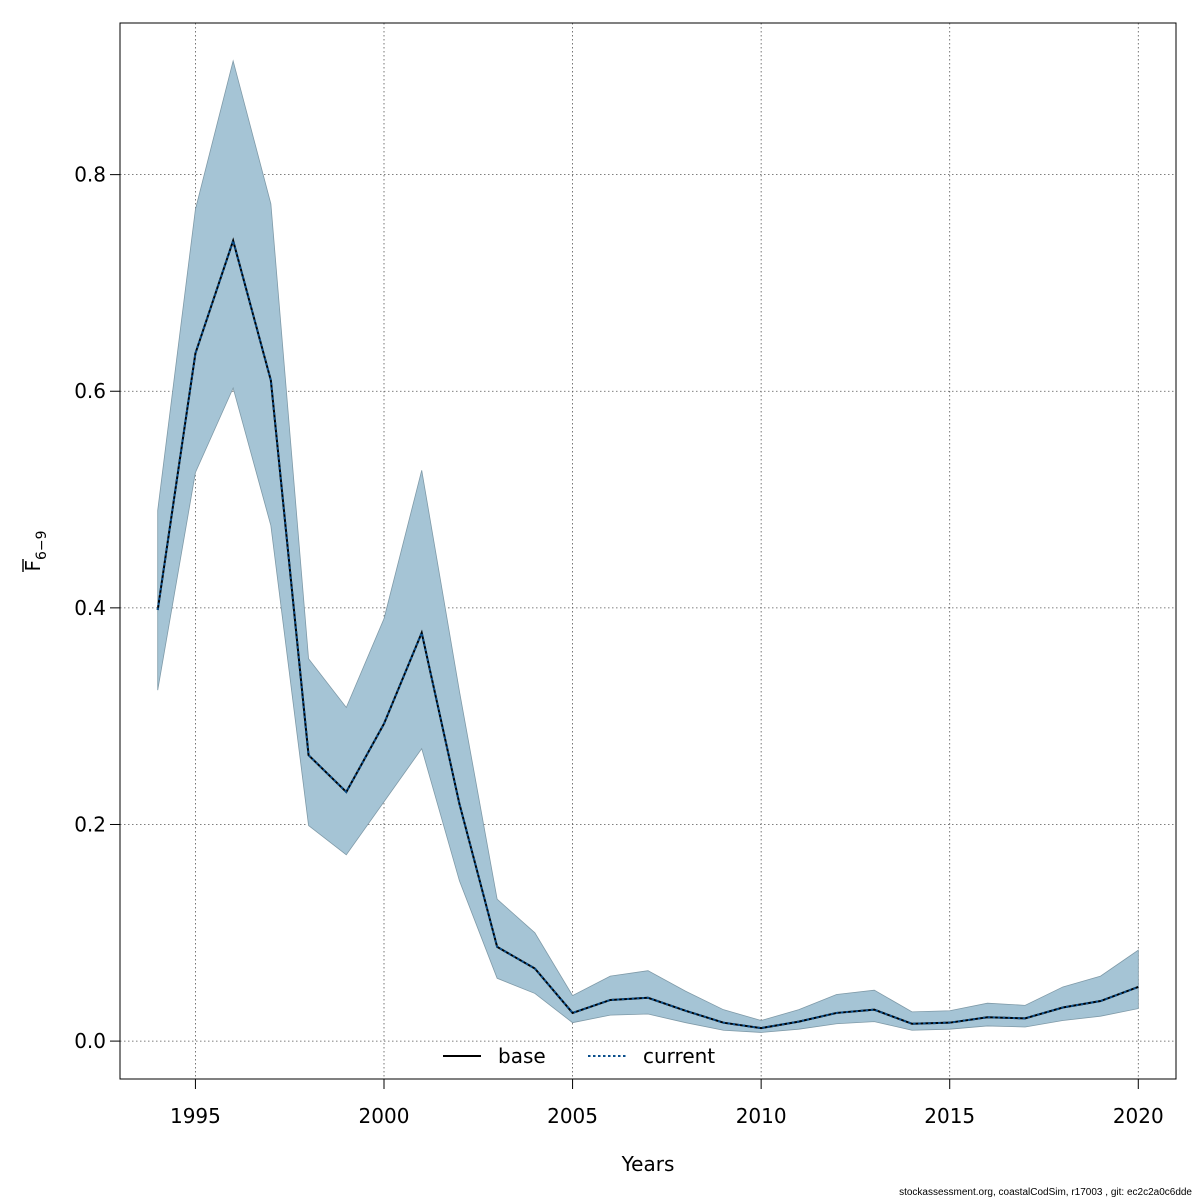 This screenshot has width=1200, height=1200. Describe the element at coordinates (1138, 1116) in the screenshot. I see `x-tick-label-2020: 2020` at that location.